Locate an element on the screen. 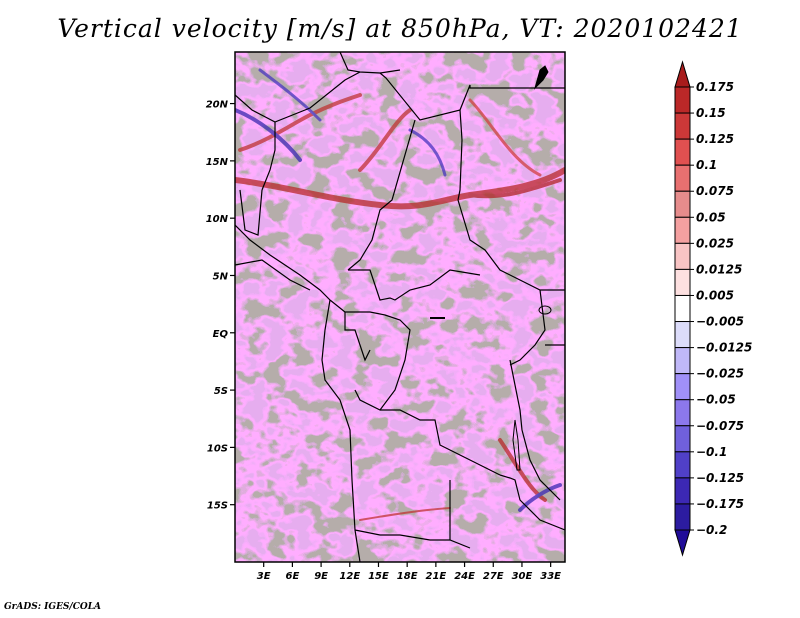  lon-tick-label: 18E is located at coordinates (407, 576).